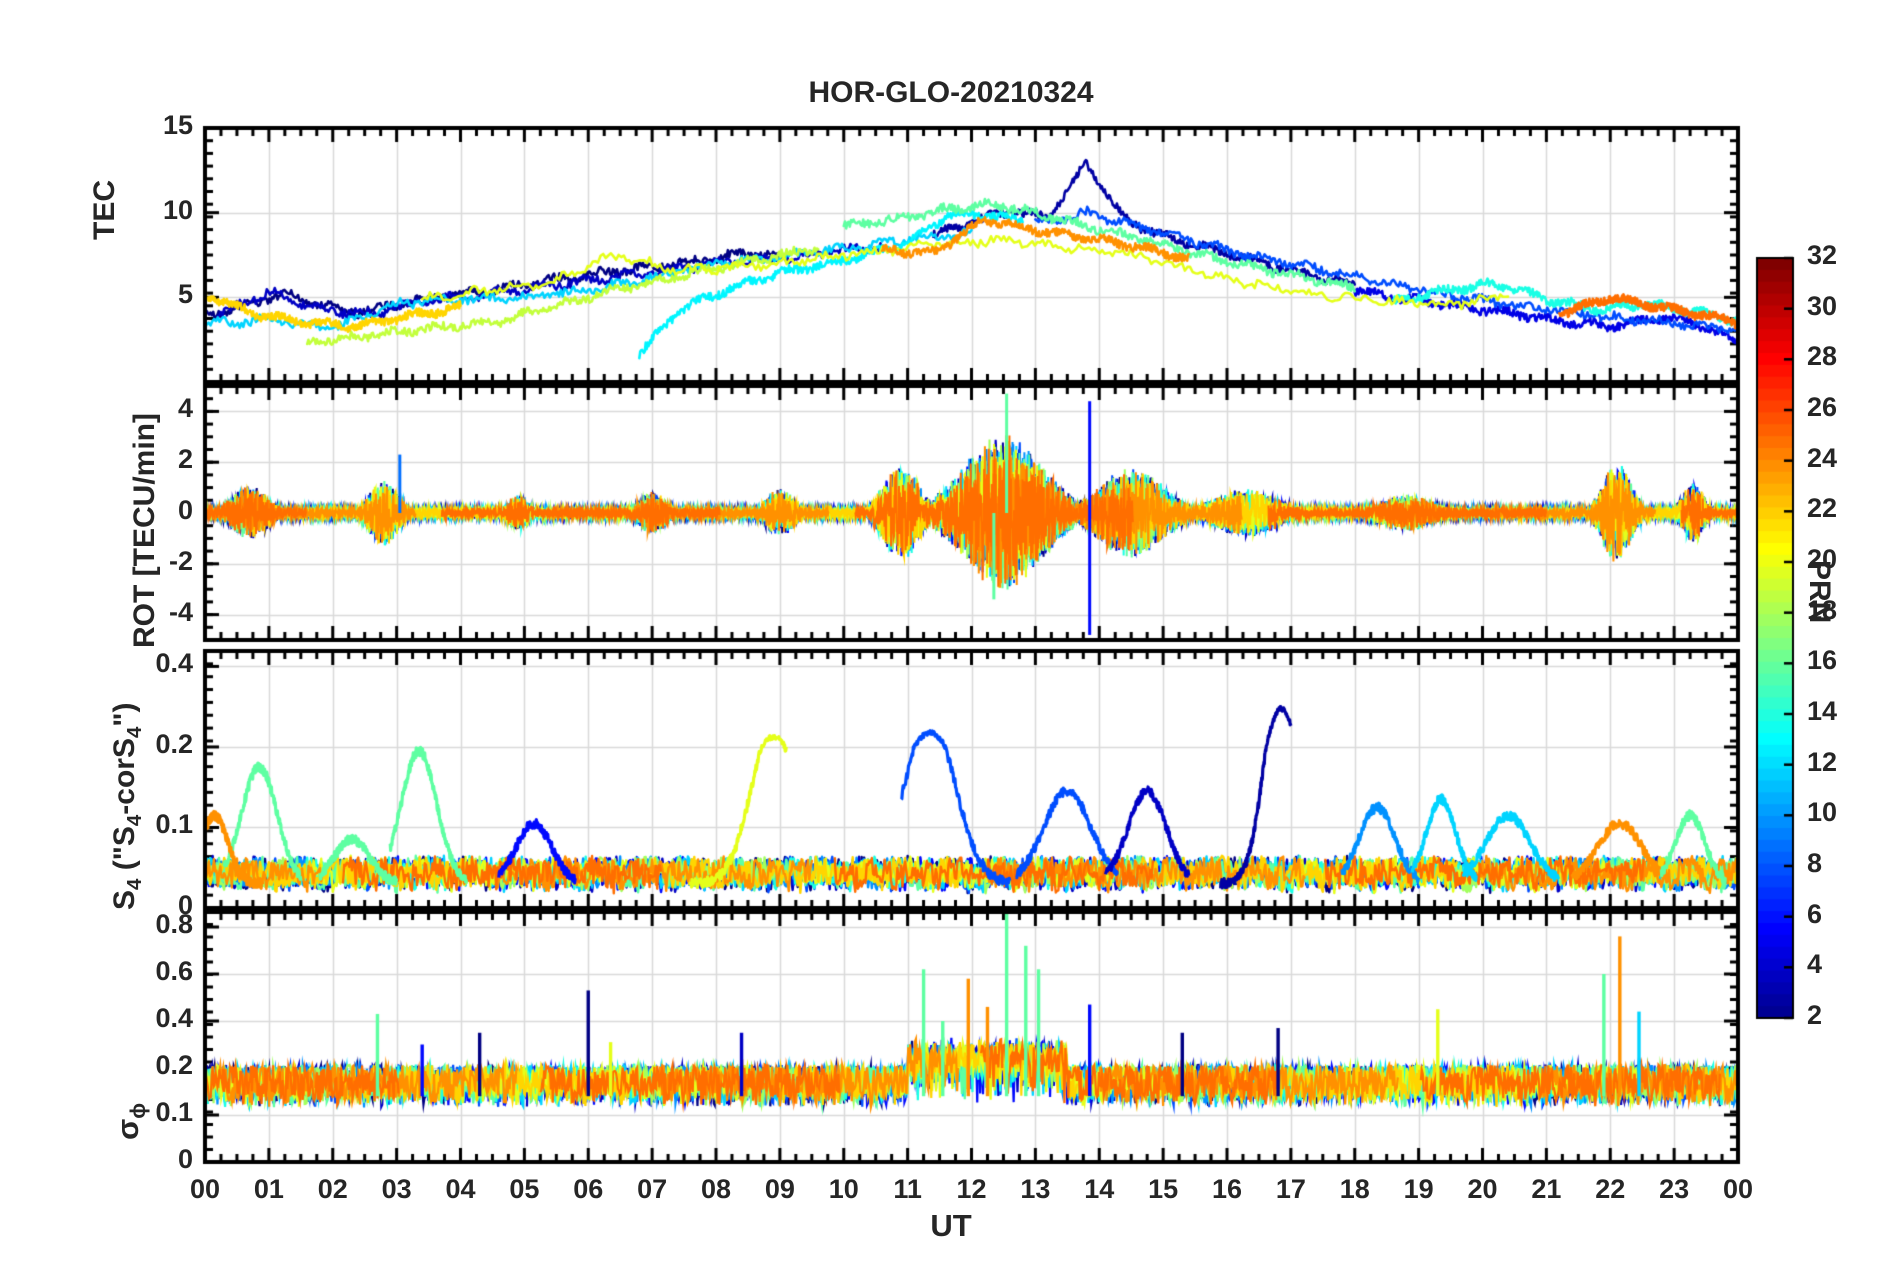 Image resolution: width=1902 pixels, height=1272 pixels. Describe the element at coordinates (185, 1159) in the screenshot. I see `ytick-sigma_phi-0: 0` at that location.